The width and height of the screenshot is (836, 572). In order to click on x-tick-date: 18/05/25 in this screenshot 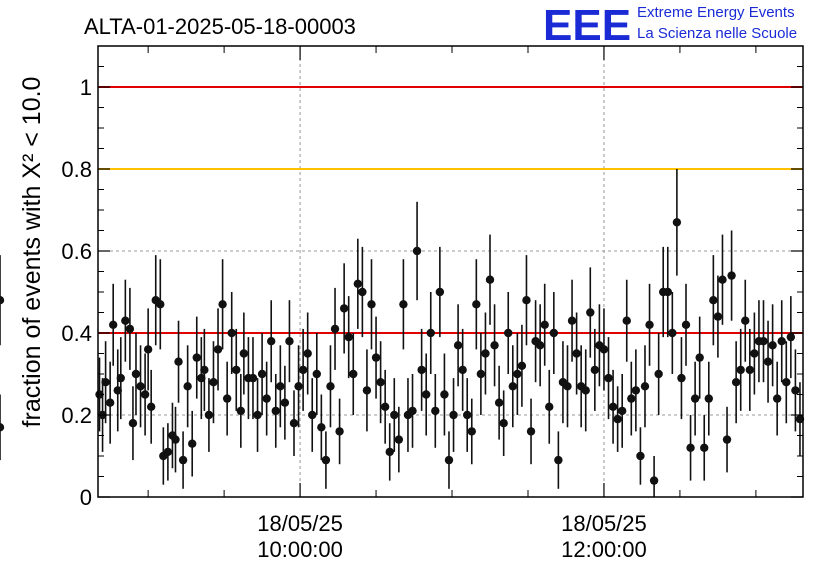, I will do `click(300, 523)`.